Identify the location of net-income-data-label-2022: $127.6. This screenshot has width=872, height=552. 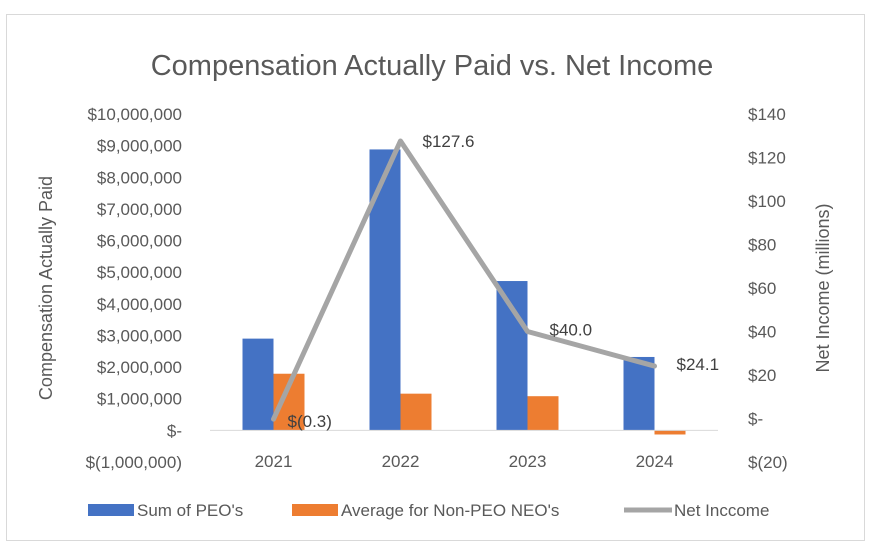
(449, 141).